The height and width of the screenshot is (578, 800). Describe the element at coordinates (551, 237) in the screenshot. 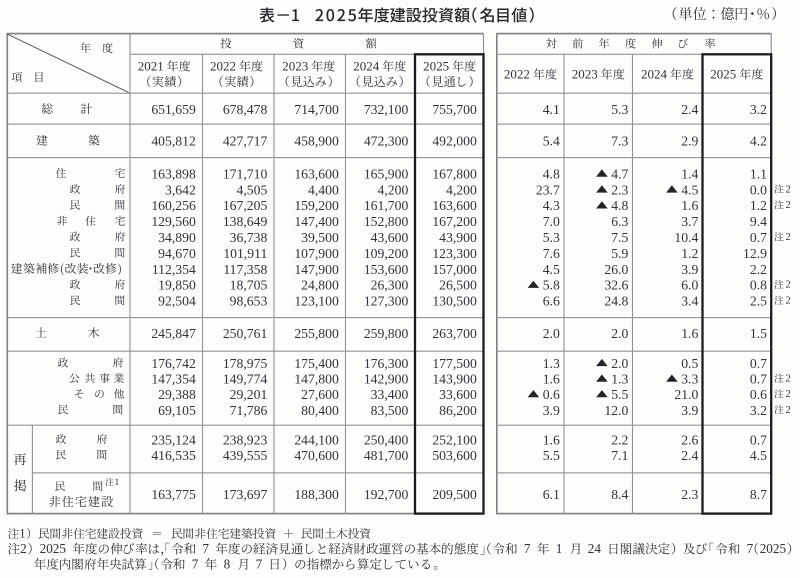

I see `svg-text: 5.3` at that location.